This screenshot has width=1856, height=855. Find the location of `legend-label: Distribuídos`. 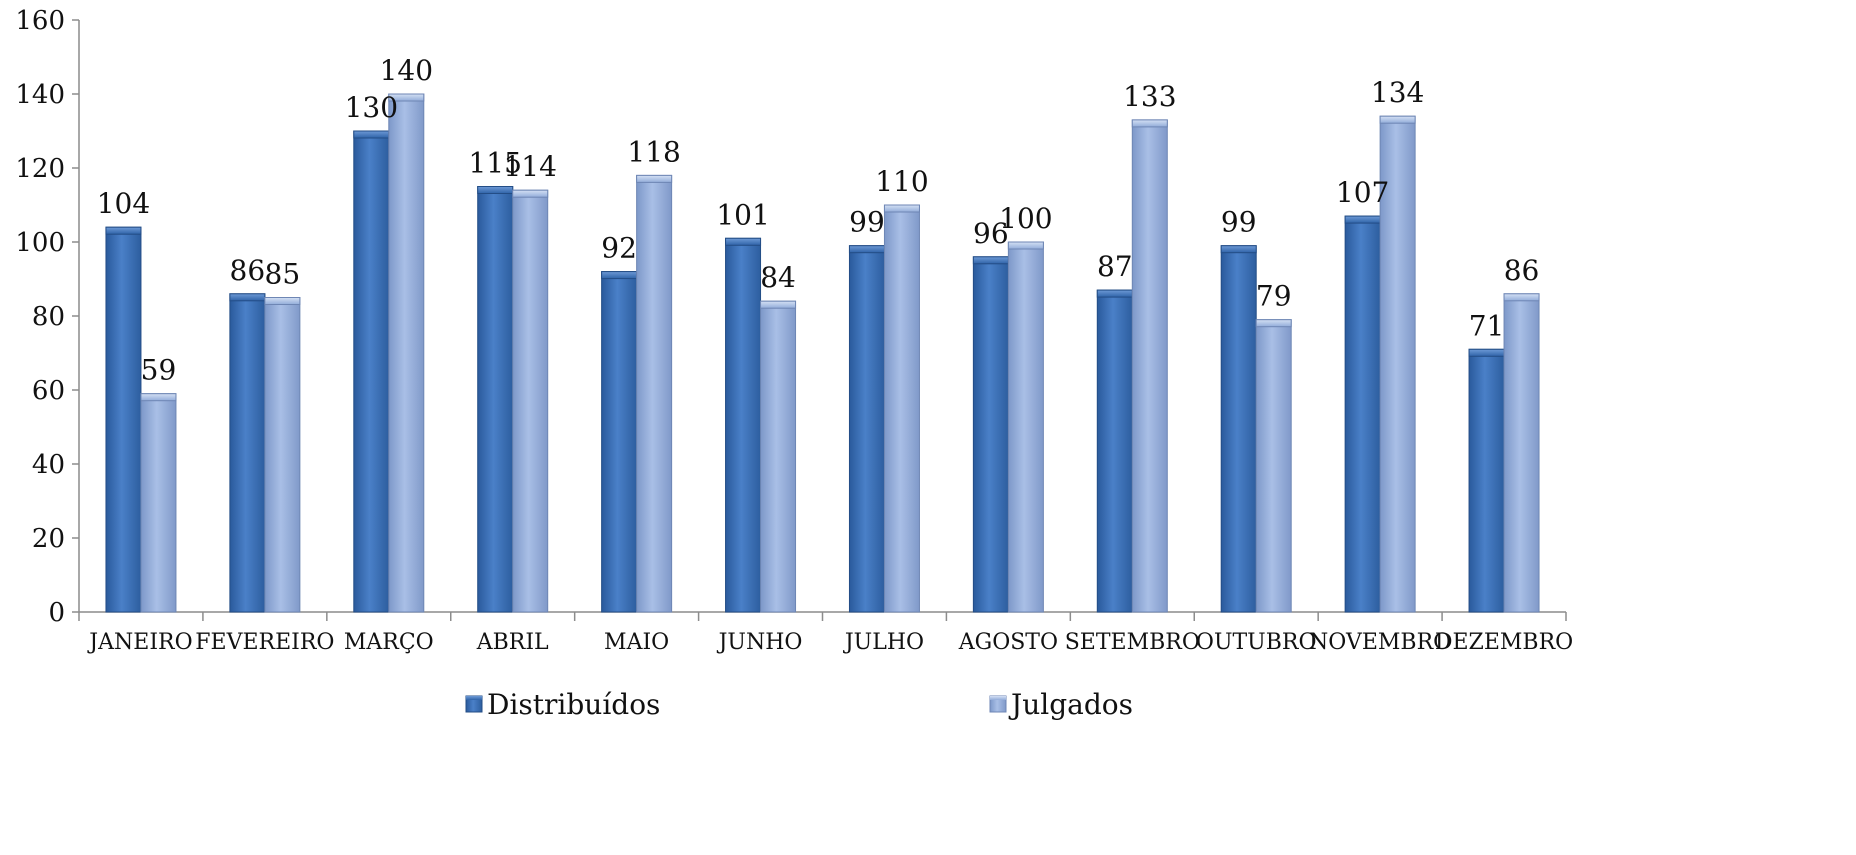

legend-label: Distribuídos is located at coordinates (573, 704).